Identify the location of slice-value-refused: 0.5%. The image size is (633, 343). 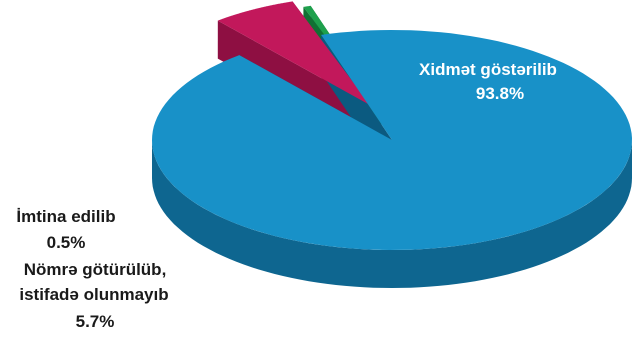
(66, 242).